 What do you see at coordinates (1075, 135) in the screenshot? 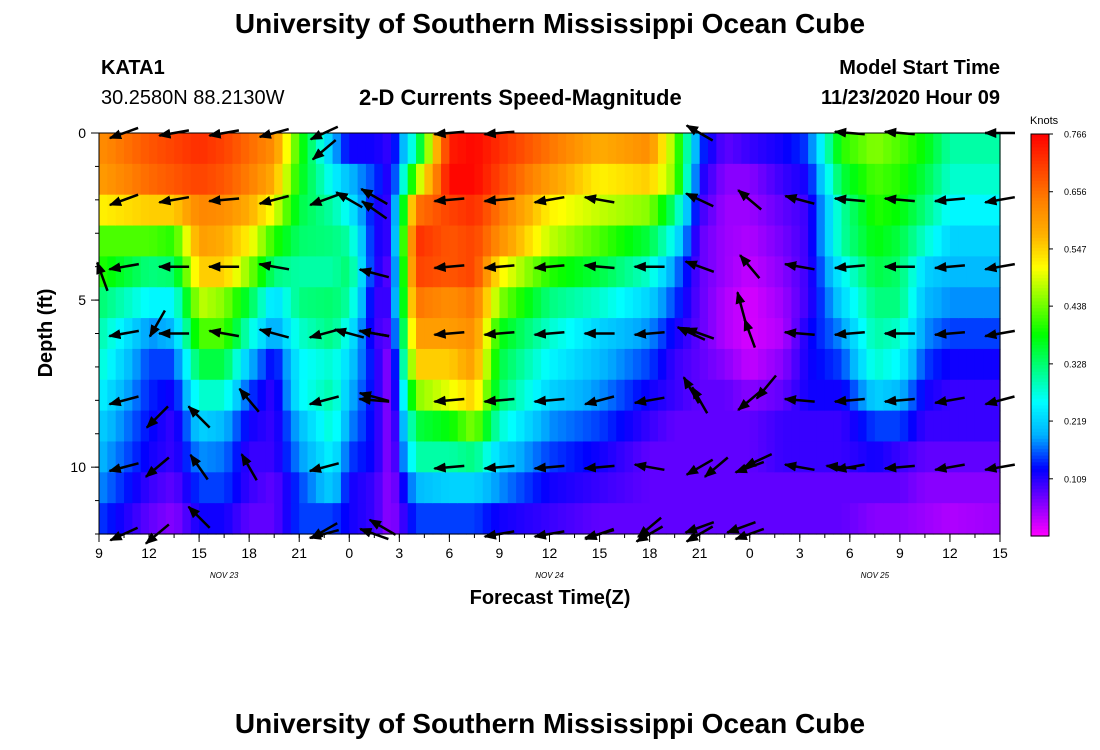
I see `colorbar-tick-label: 0.766` at bounding box center [1075, 135].